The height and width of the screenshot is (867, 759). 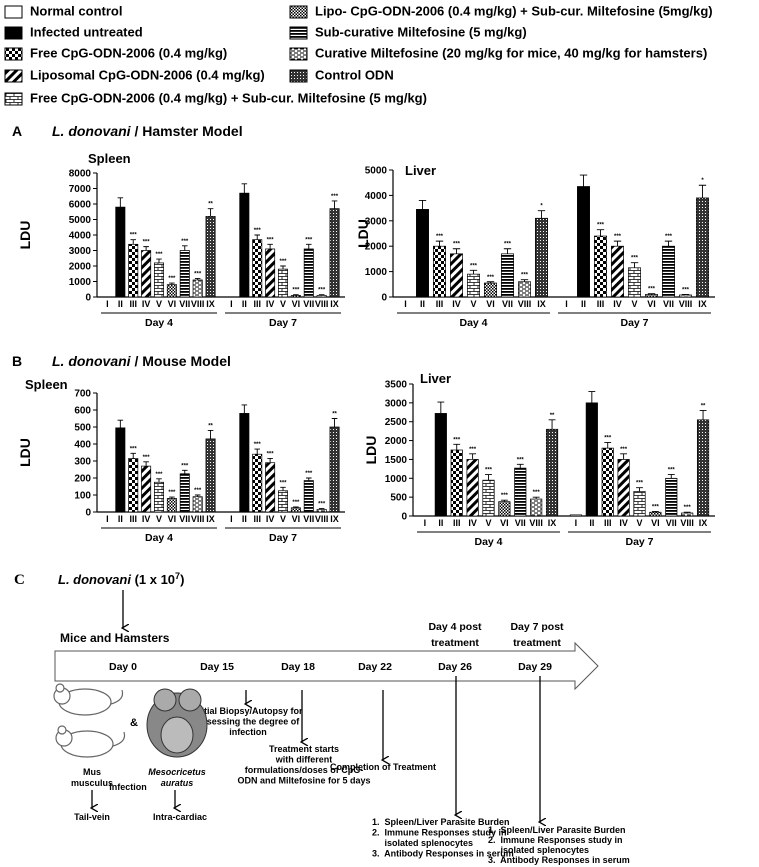 I want to click on readouts7: isolated splenocytes, so click(x=538, y=850).